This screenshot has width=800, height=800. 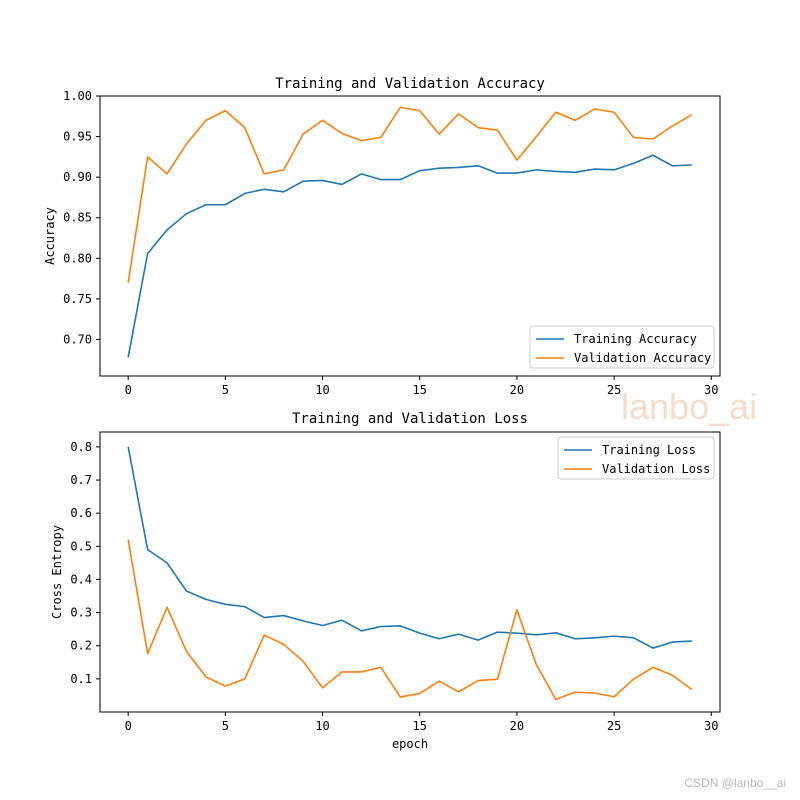 I want to click on accuracy-chart-title: Training and Validation Accuracy, so click(x=410, y=84).